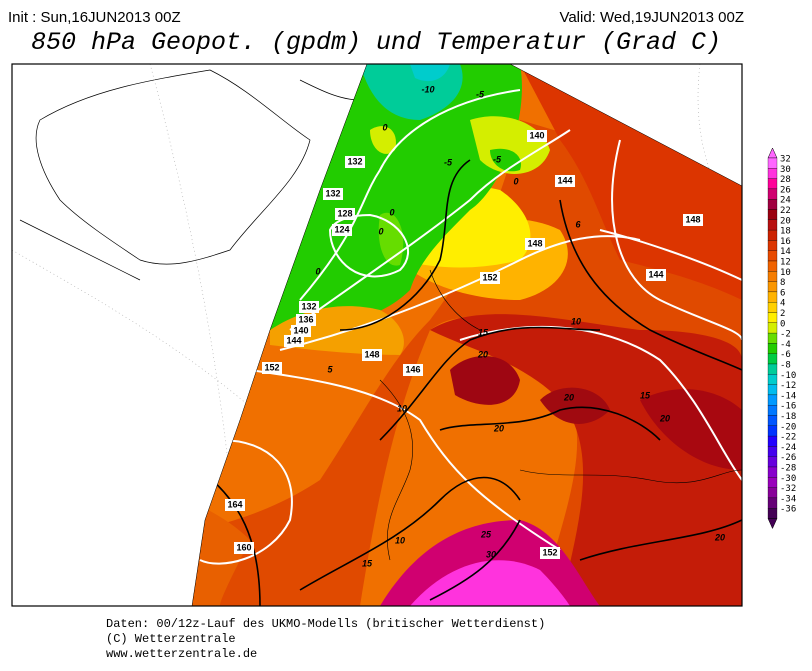 The height and width of the screenshot is (671, 812). What do you see at coordinates (788, 458) in the screenshot?
I see `colorbar-label: -26` at bounding box center [788, 458].